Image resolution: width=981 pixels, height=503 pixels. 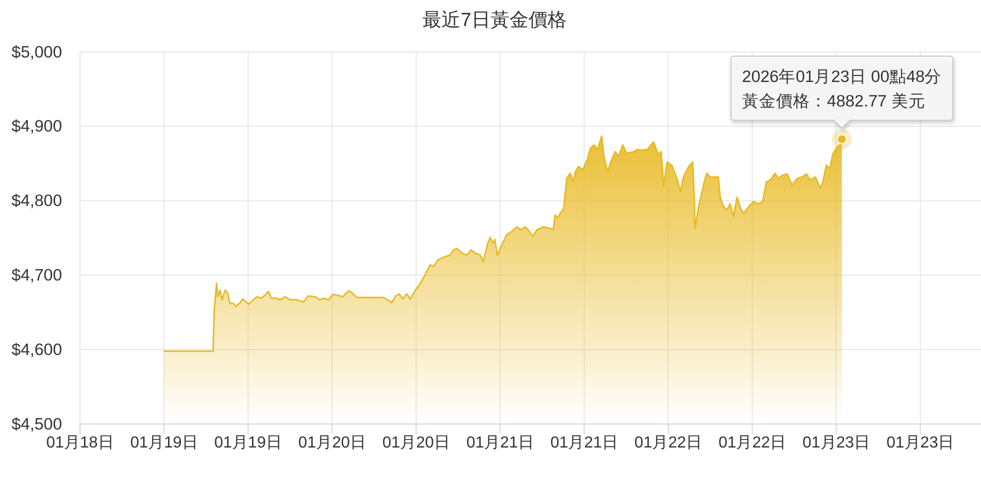 I want to click on y-tick-label: $4,700, so click(x=37, y=275).